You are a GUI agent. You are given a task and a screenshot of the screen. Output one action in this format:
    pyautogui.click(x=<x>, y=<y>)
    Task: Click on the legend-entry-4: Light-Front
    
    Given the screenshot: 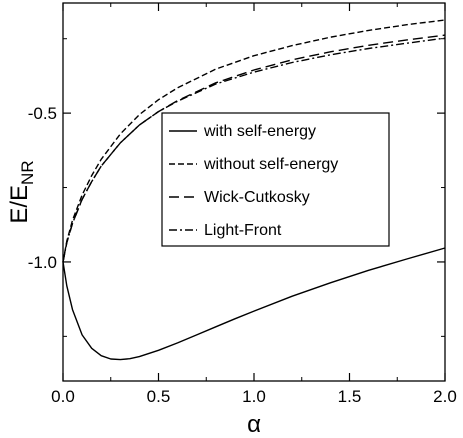 What is the action you would take?
    pyautogui.click(x=243, y=230)
    